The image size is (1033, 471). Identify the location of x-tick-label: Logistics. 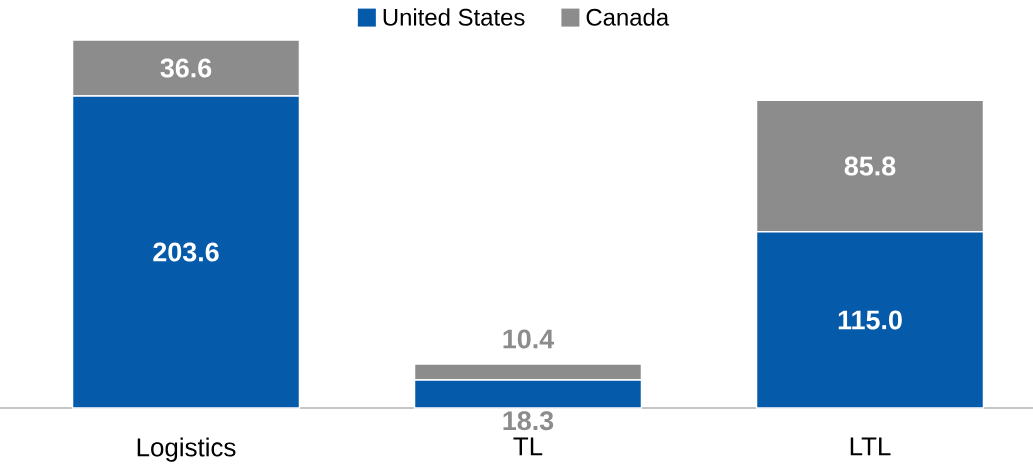
(186, 449).